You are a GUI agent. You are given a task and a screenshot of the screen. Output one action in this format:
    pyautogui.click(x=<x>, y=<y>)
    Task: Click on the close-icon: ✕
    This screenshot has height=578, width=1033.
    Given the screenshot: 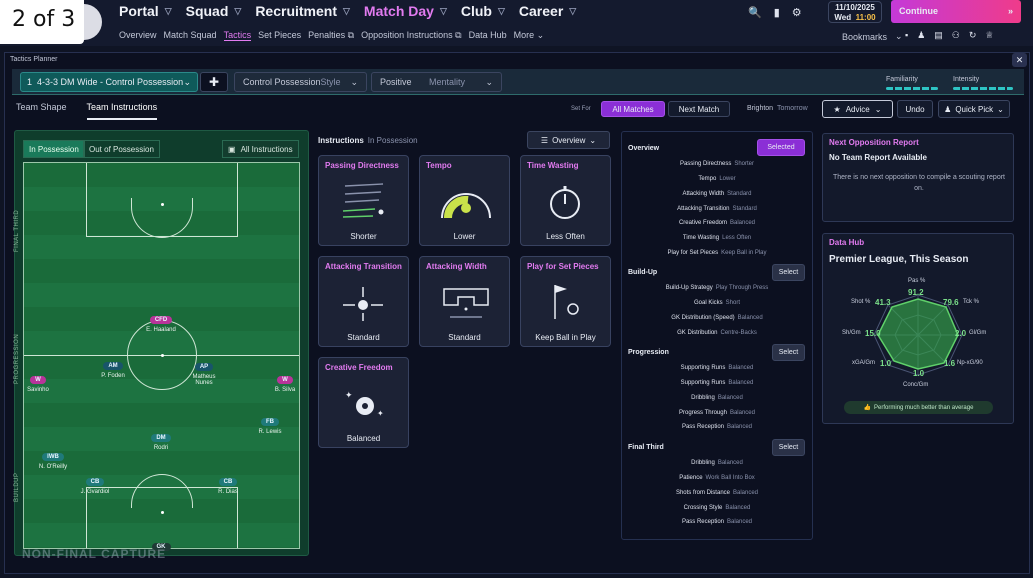 What is the action you would take?
    pyautogui.click(x=1019, y=60)
    